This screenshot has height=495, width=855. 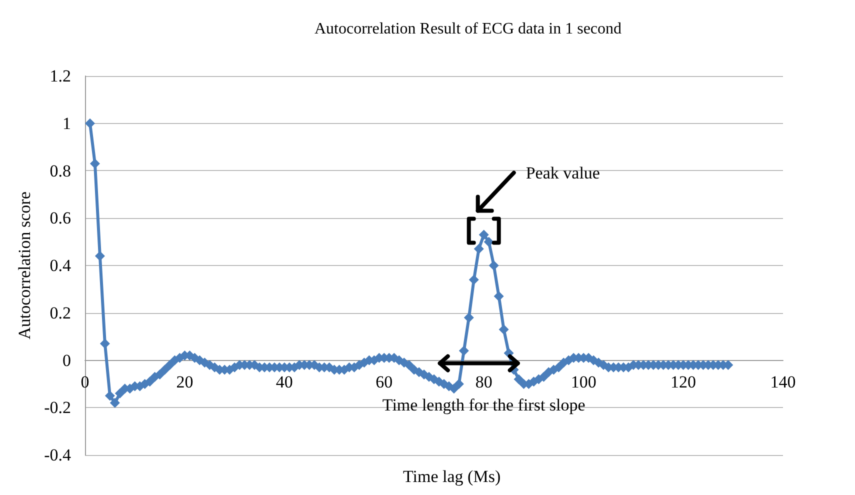 What do you see at coordinates (563, 173) in the screenshot?
I see `annotation: Peak value` at bounding box center [563, 173].